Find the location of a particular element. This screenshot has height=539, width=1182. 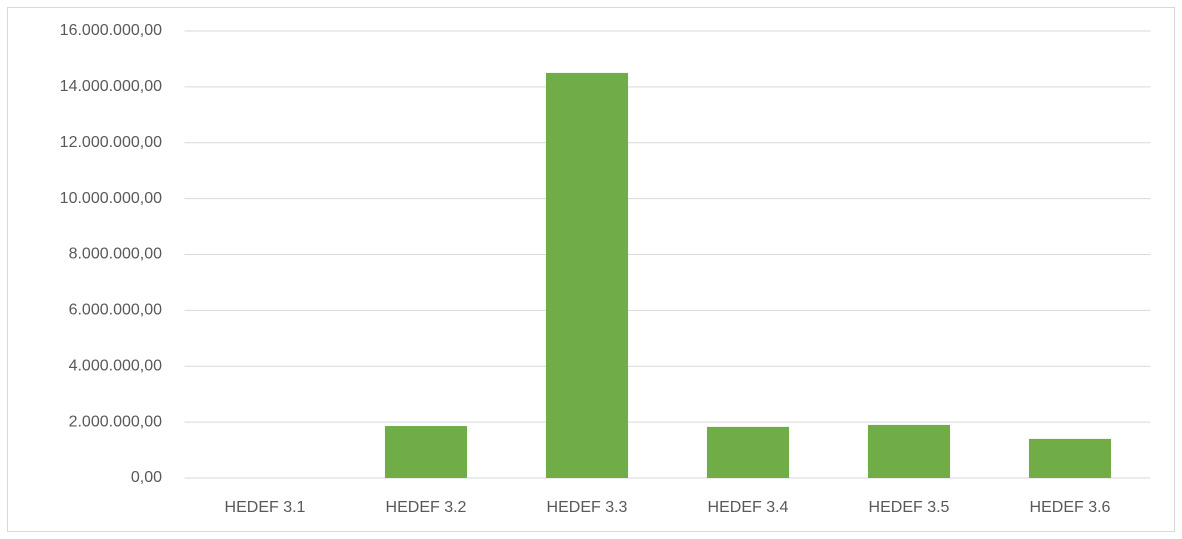

x-tick-label: HEDEF 3.2 is located at coordinates (426, 507).